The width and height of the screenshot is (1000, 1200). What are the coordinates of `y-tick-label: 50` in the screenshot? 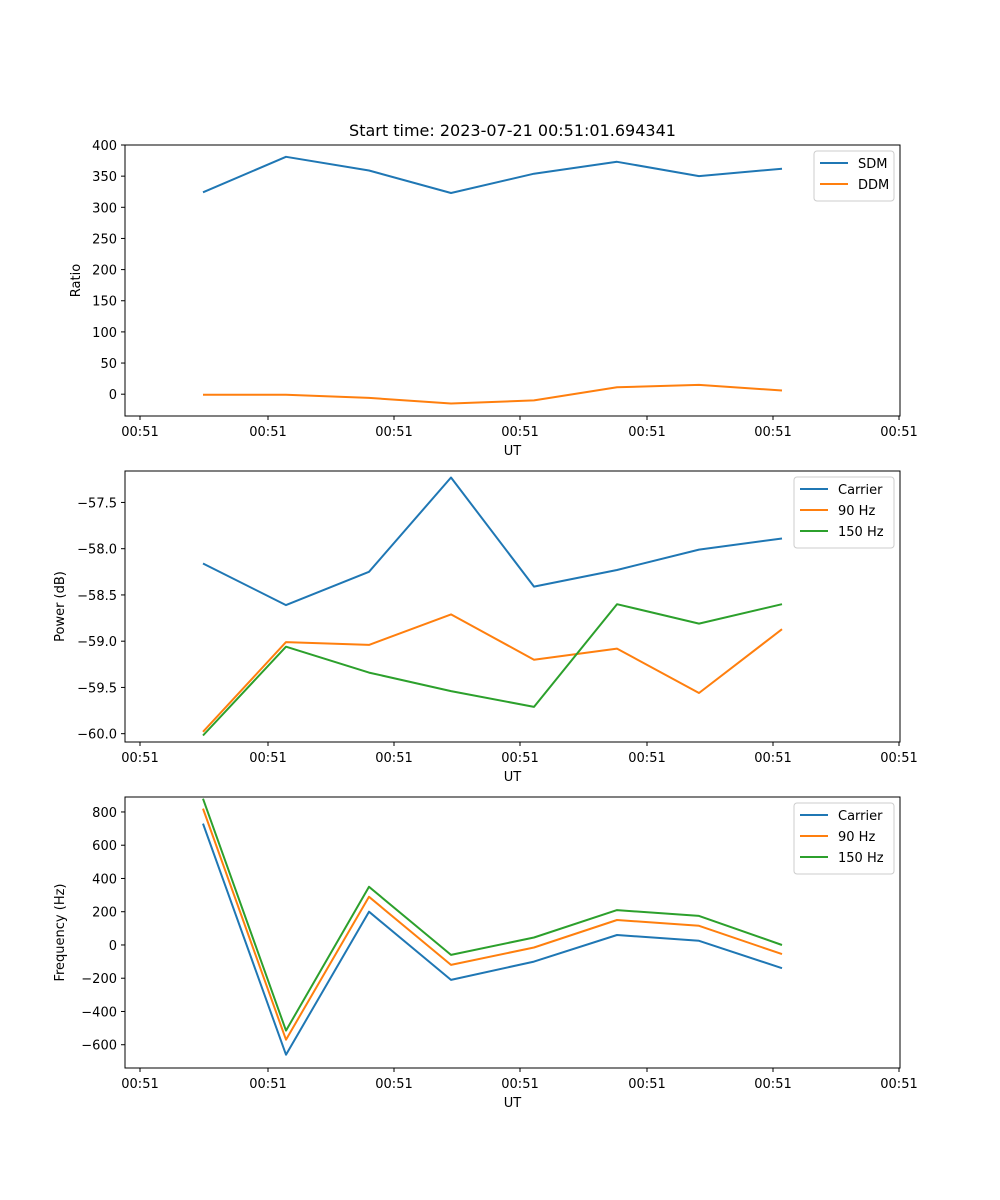 It's located at (108, 364).